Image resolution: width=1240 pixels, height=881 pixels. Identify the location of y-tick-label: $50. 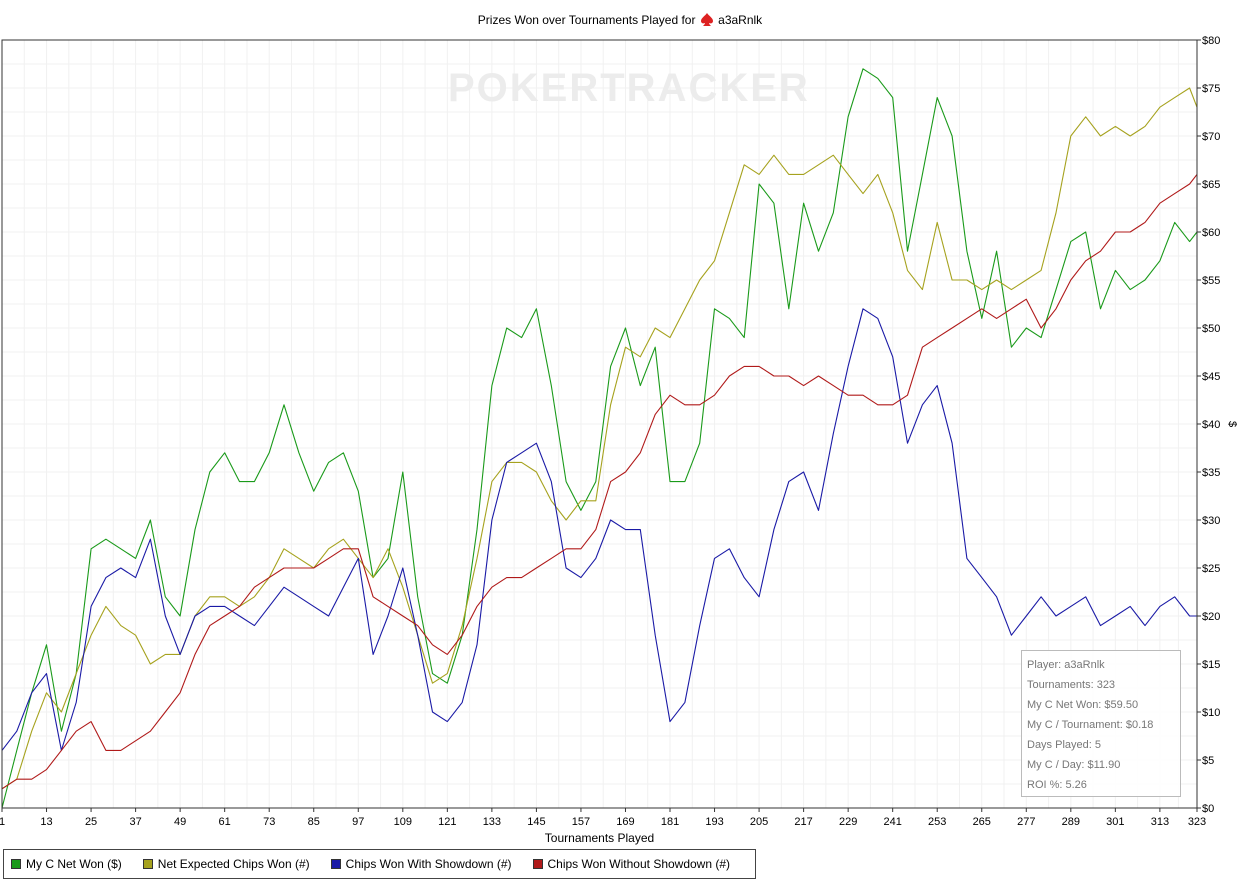
(1211, 329).